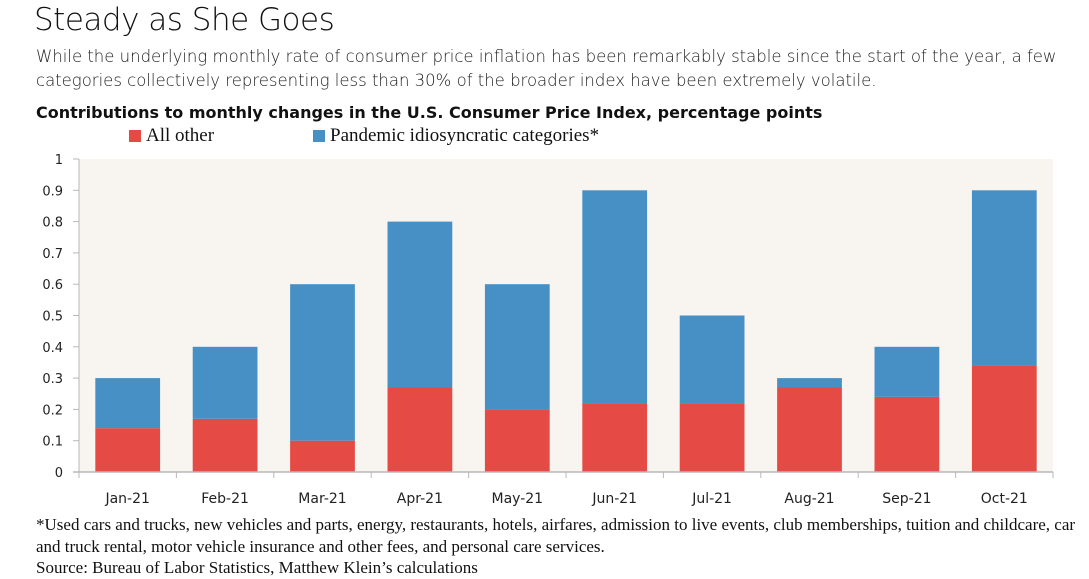 This screenshot has width=1089, height=579. I want to click on legend-label-all-other: All other, so click(180, 135).